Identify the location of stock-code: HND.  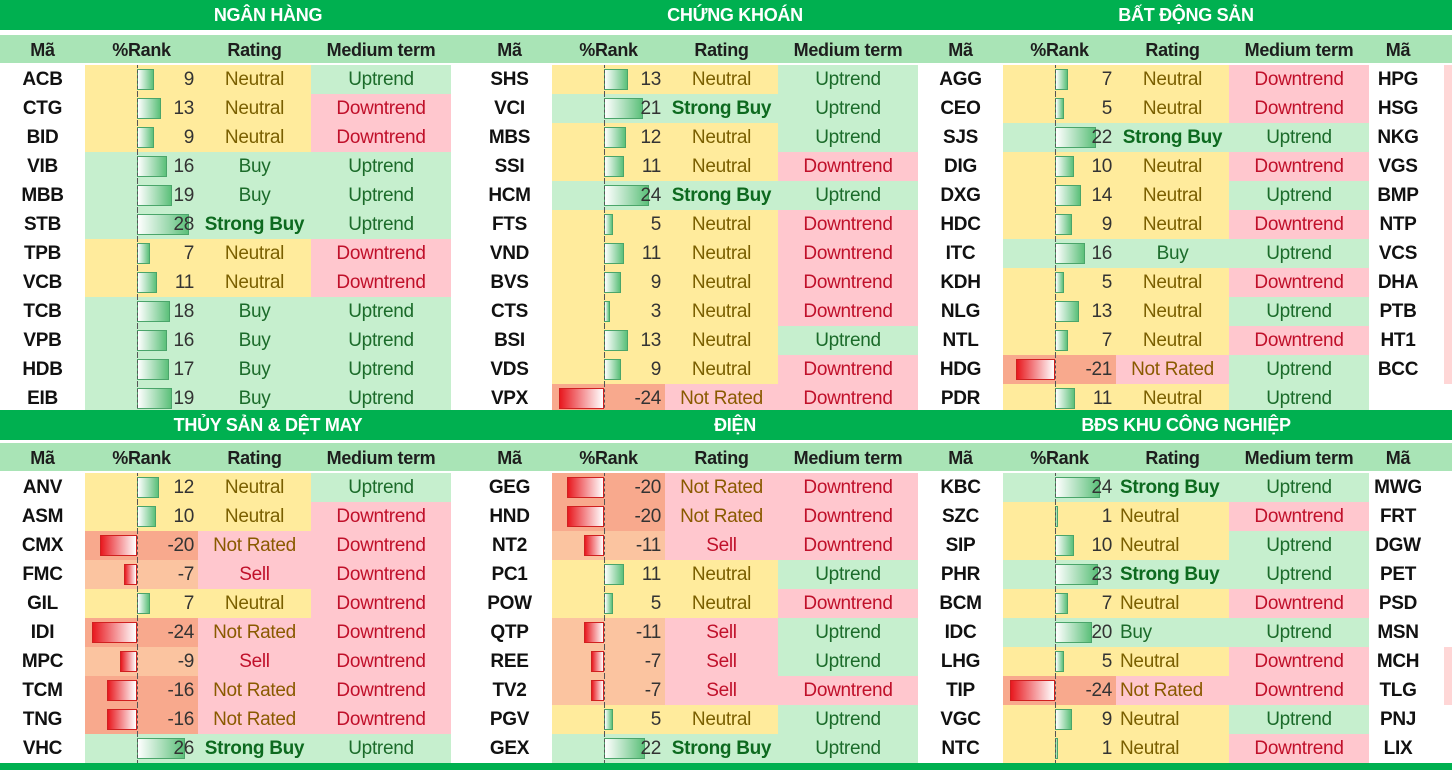
(509, 516).